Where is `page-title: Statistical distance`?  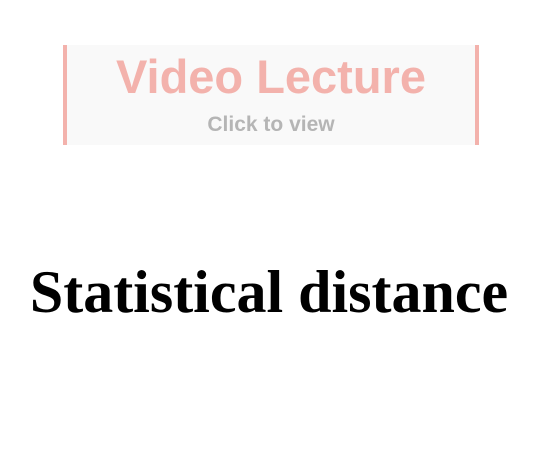
page-title: Statistical distance is located at coordinates (269, 292).